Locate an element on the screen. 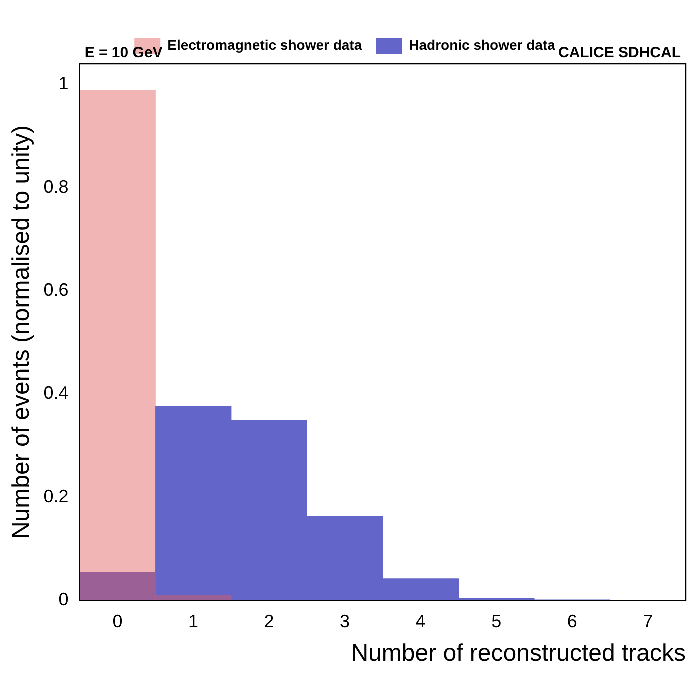 The width and height of the screenshot is (692, 677). x-tick-label: 7 is located at coordinates (648, 621).